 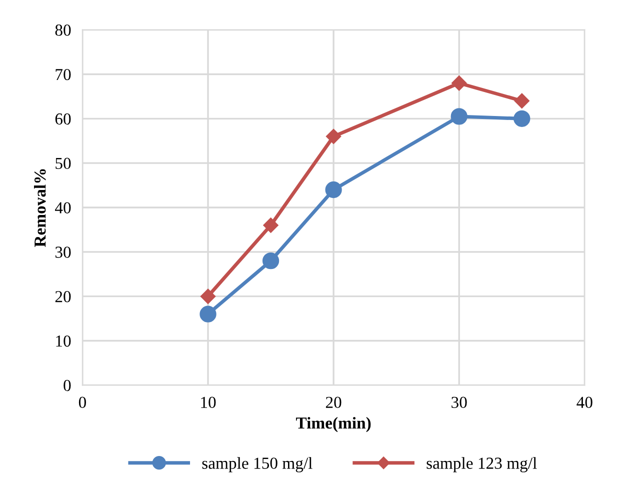 What do you see at coordinates (334, 402) in the screenshot?
I see `x-tick-label: 20` at bounding box center [334, 402].